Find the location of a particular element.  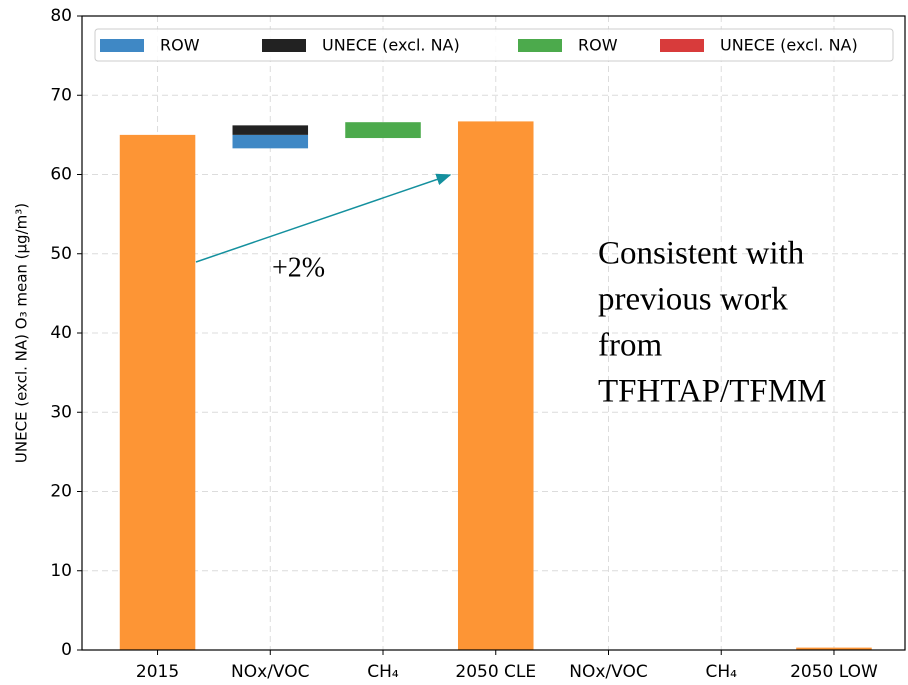

annotation: +2% is located at coordinates (298, 267).